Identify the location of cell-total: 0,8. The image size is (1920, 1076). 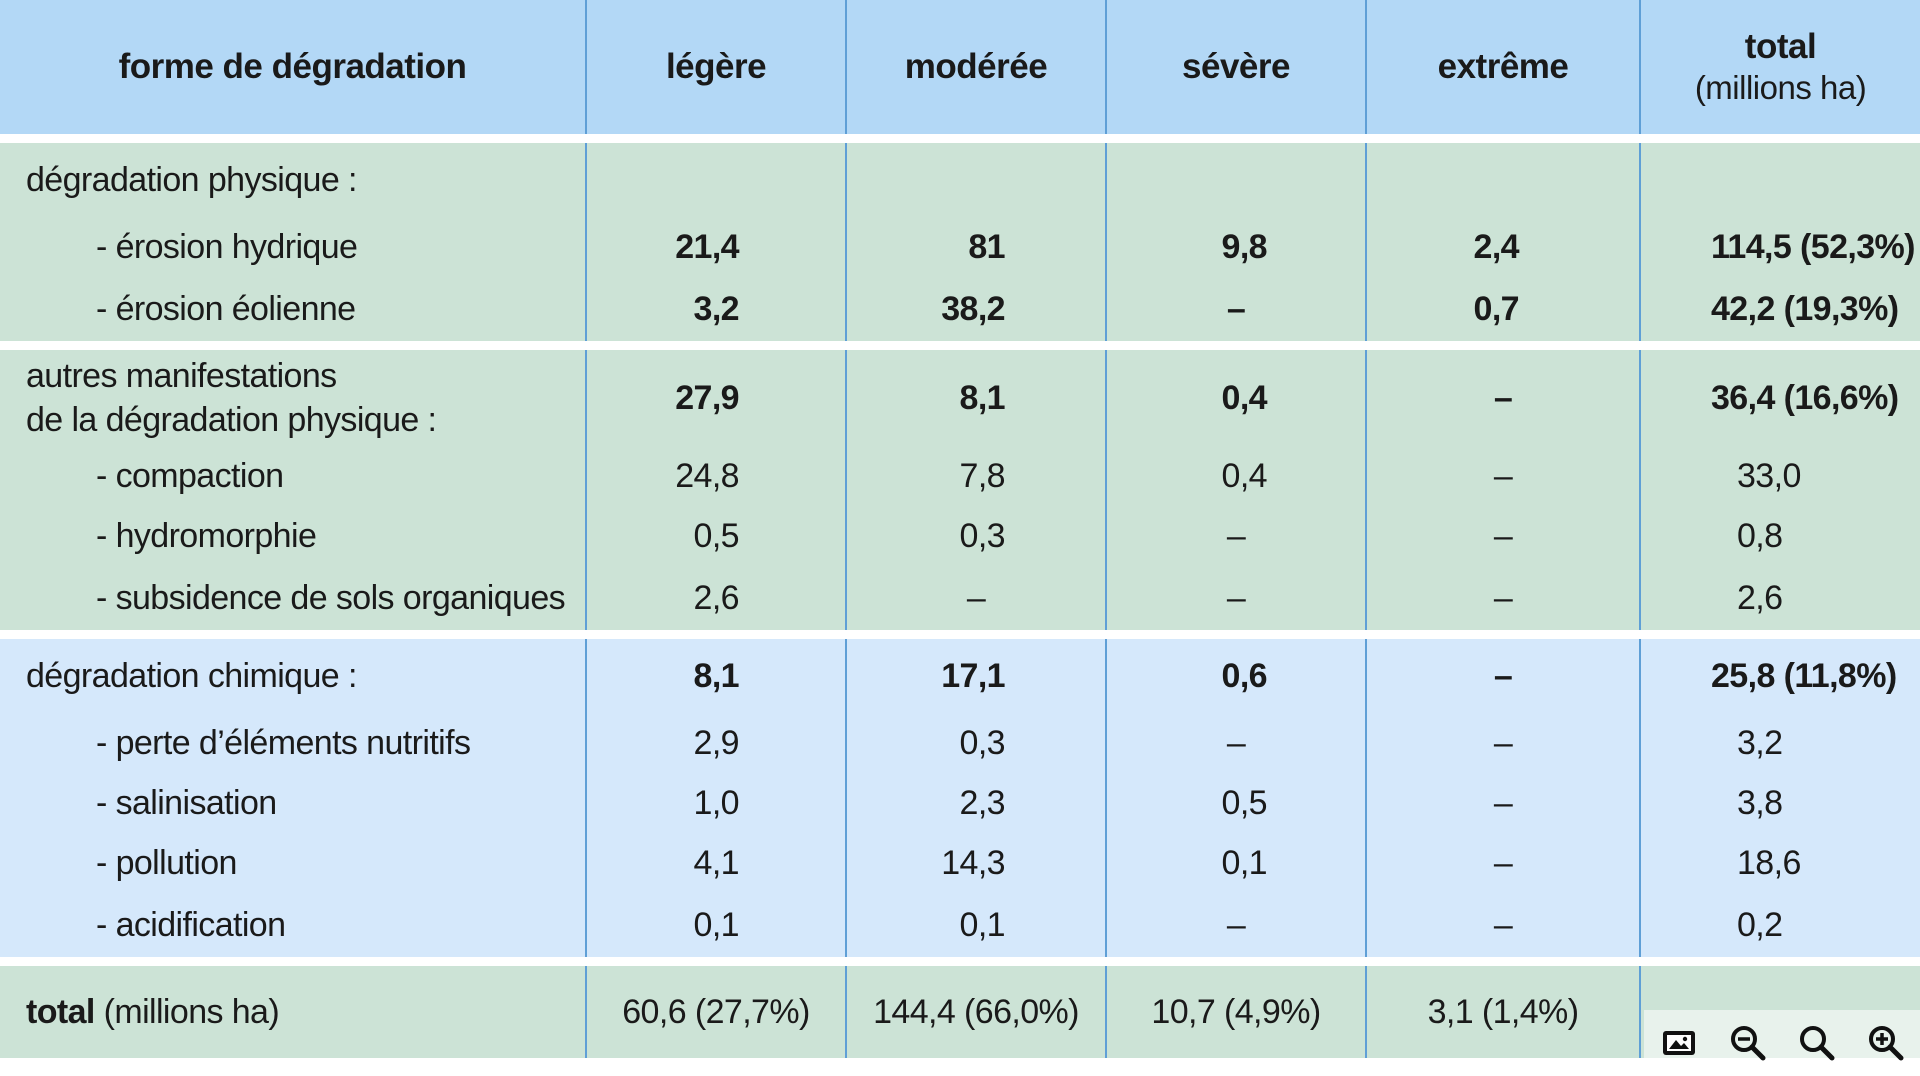
(1779, 536).